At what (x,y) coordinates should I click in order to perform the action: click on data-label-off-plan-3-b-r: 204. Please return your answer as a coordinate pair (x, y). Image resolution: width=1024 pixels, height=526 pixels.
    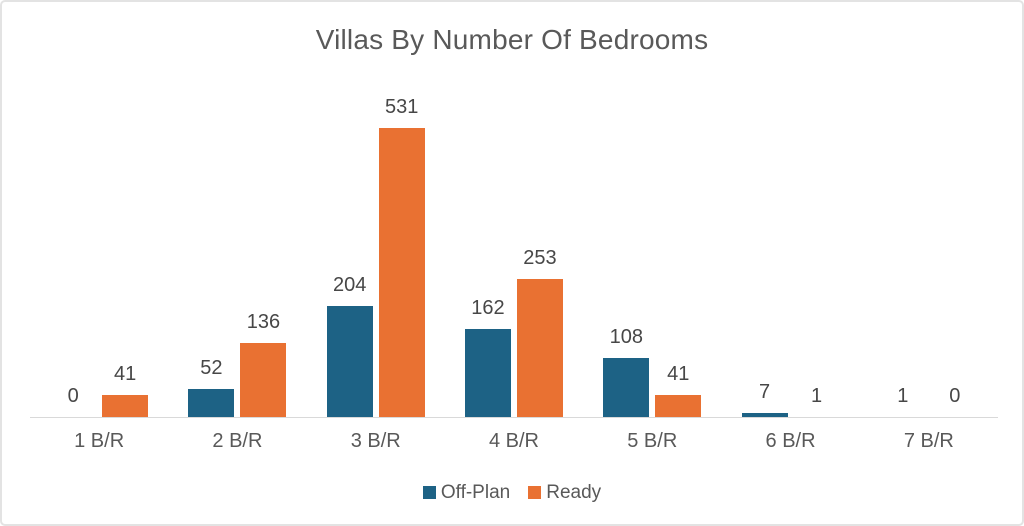
    Looking at the image, I should click on (350, 285).